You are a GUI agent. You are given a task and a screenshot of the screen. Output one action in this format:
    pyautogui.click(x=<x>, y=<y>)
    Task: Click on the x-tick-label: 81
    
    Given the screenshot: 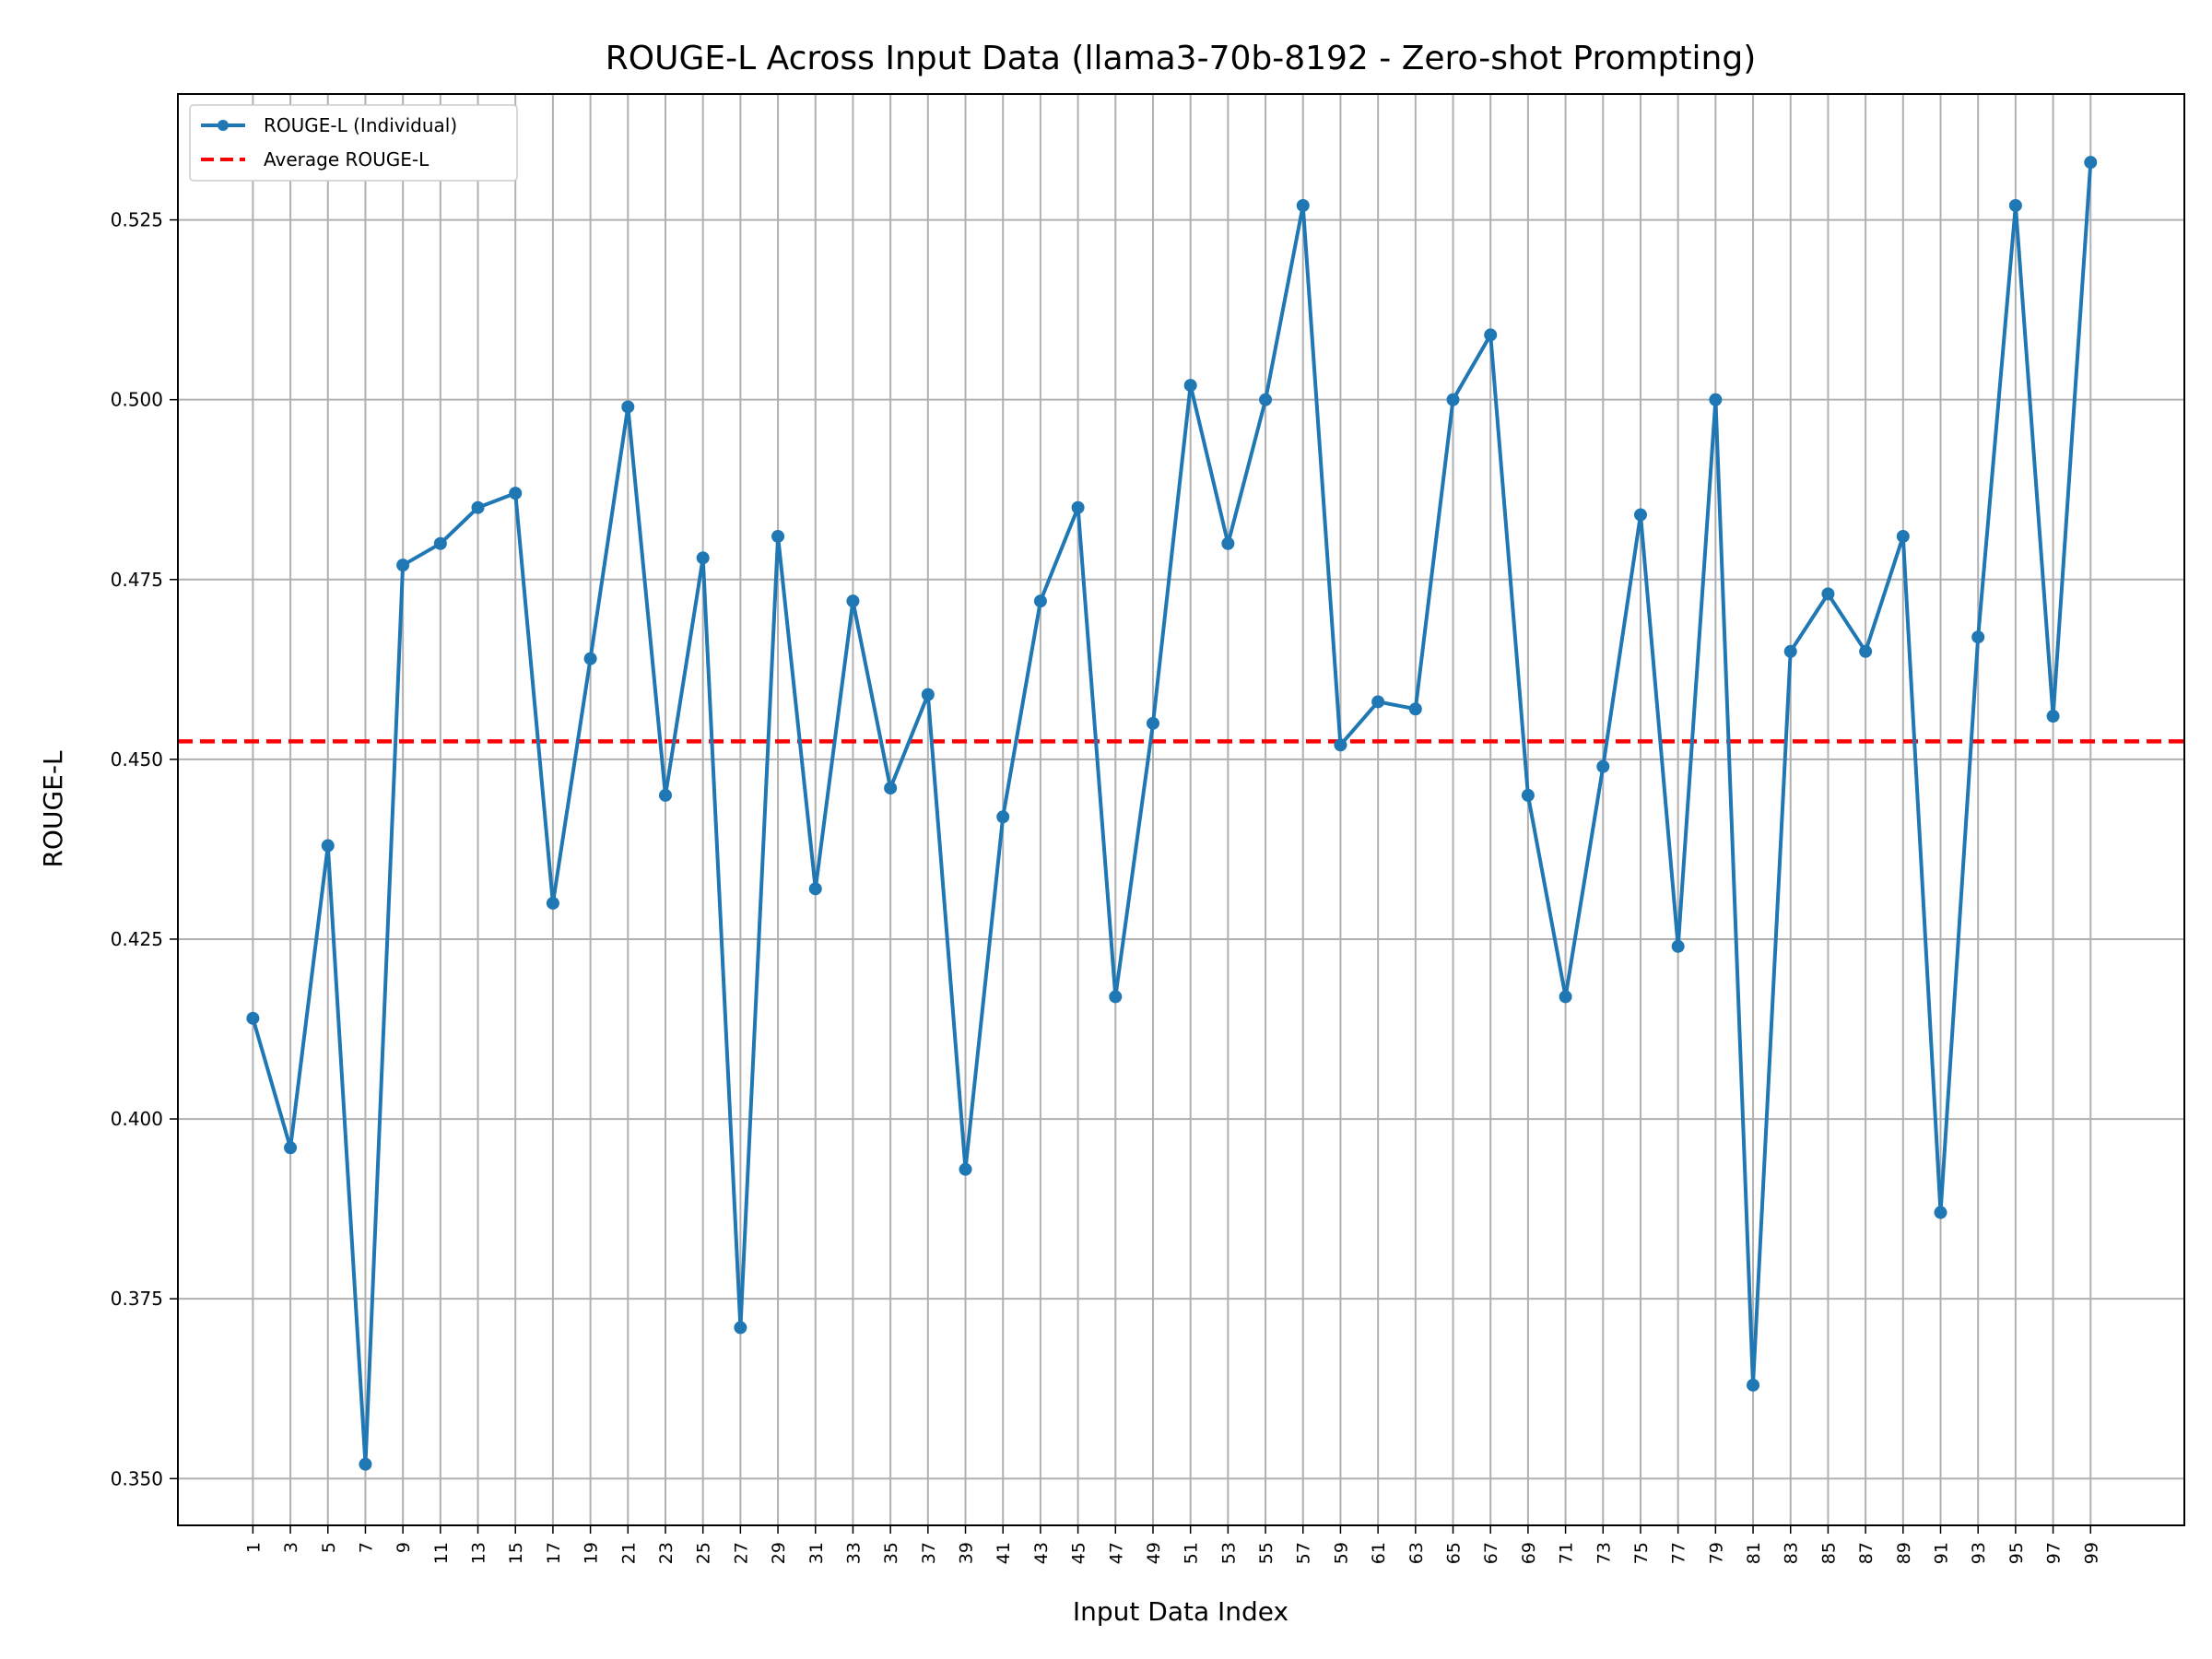 What is the action you would take?
    pyautogui.click(x=1754, y=1553)
    